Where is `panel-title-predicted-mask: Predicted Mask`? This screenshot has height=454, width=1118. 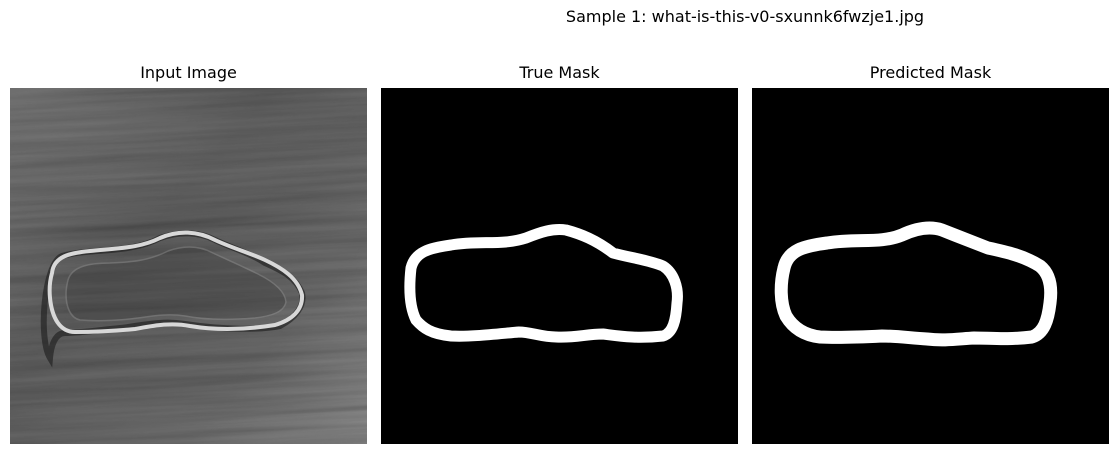
panel-title-predicted-mask: Predicted Mask is located at coordinates (930, 72).